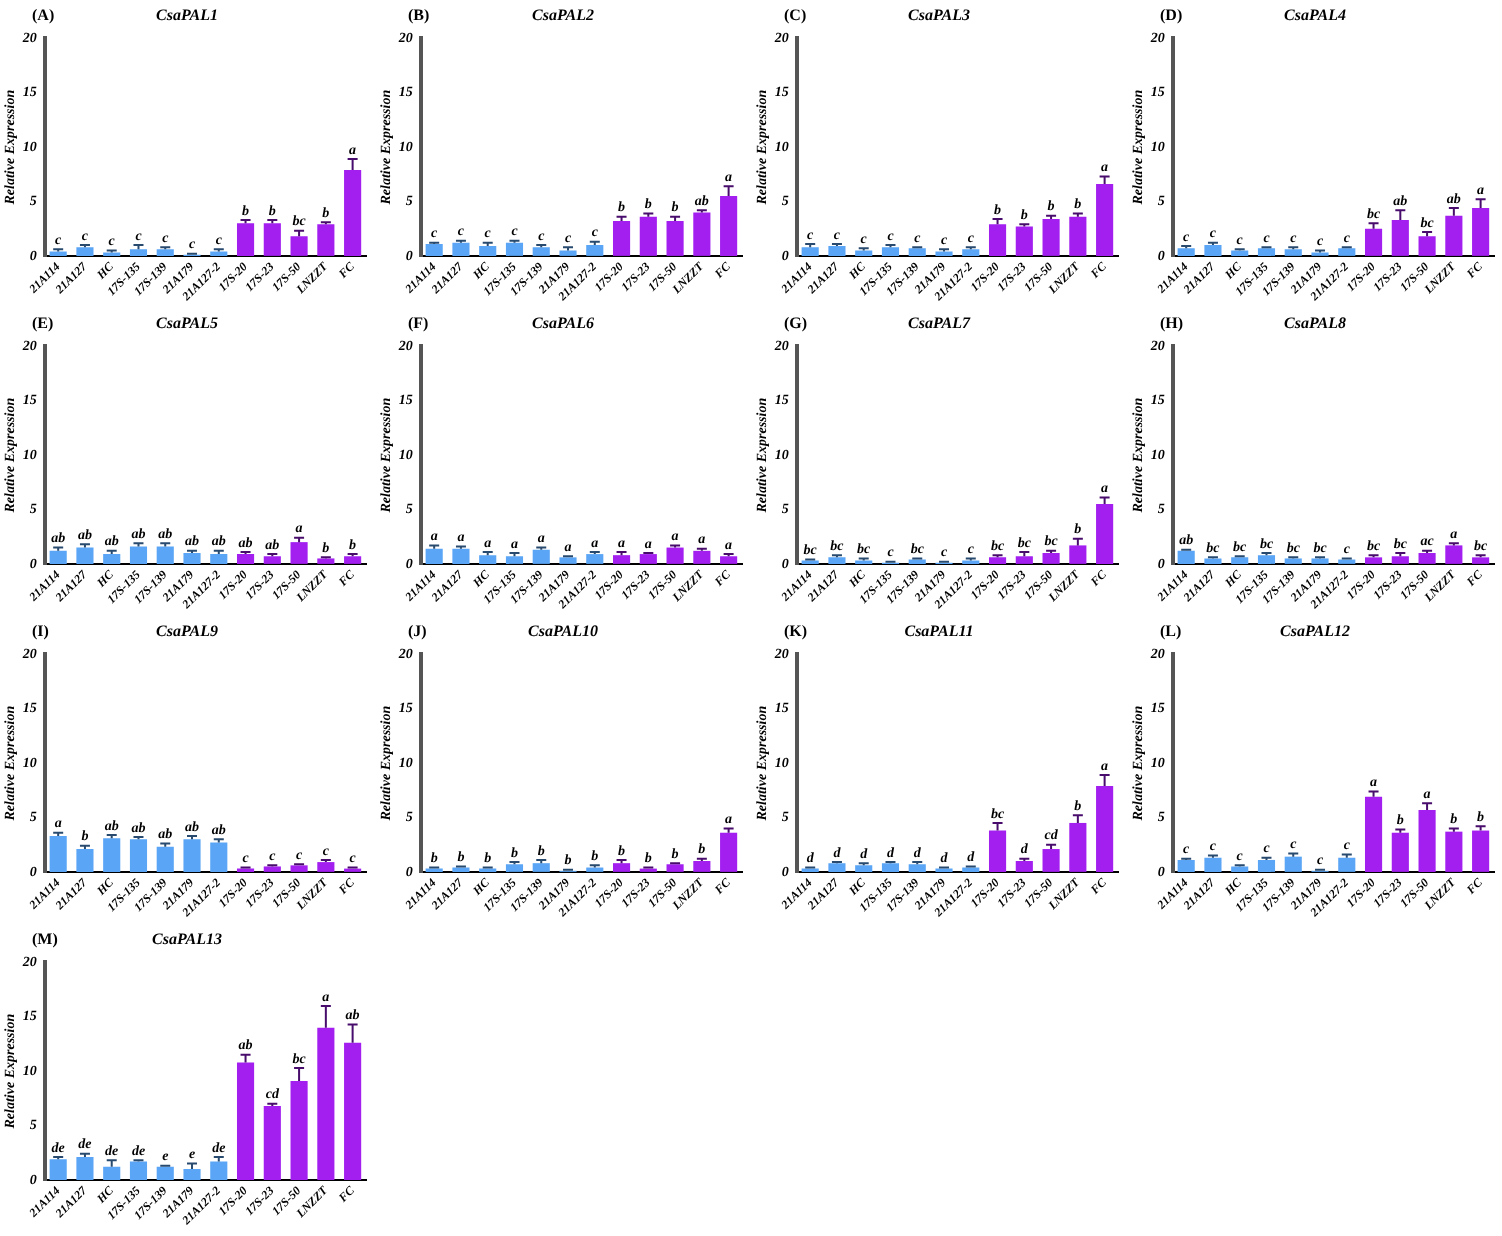  Describe the element at coordinates (939, 15) in the screenshot. I see `chart-title: CsaPAL3` at that location.